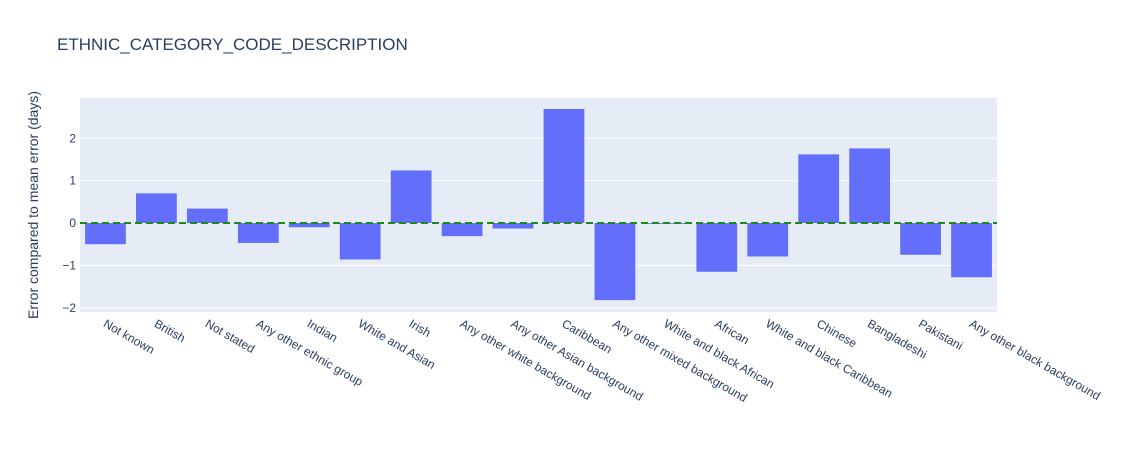 The image size is (1134, 450). Describe the element at coordinates (129, 336) in the screenshot. I see `x-tick-label: Not known` at that location.